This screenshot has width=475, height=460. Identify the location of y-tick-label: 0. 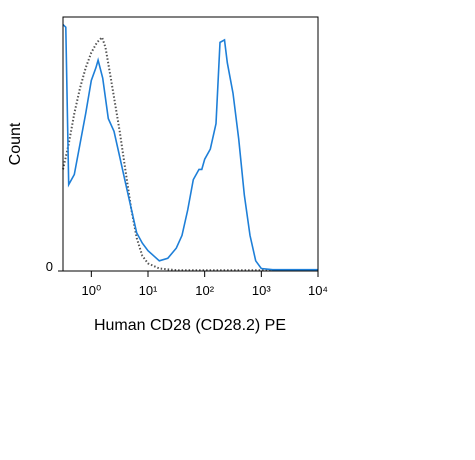
(49, 266).